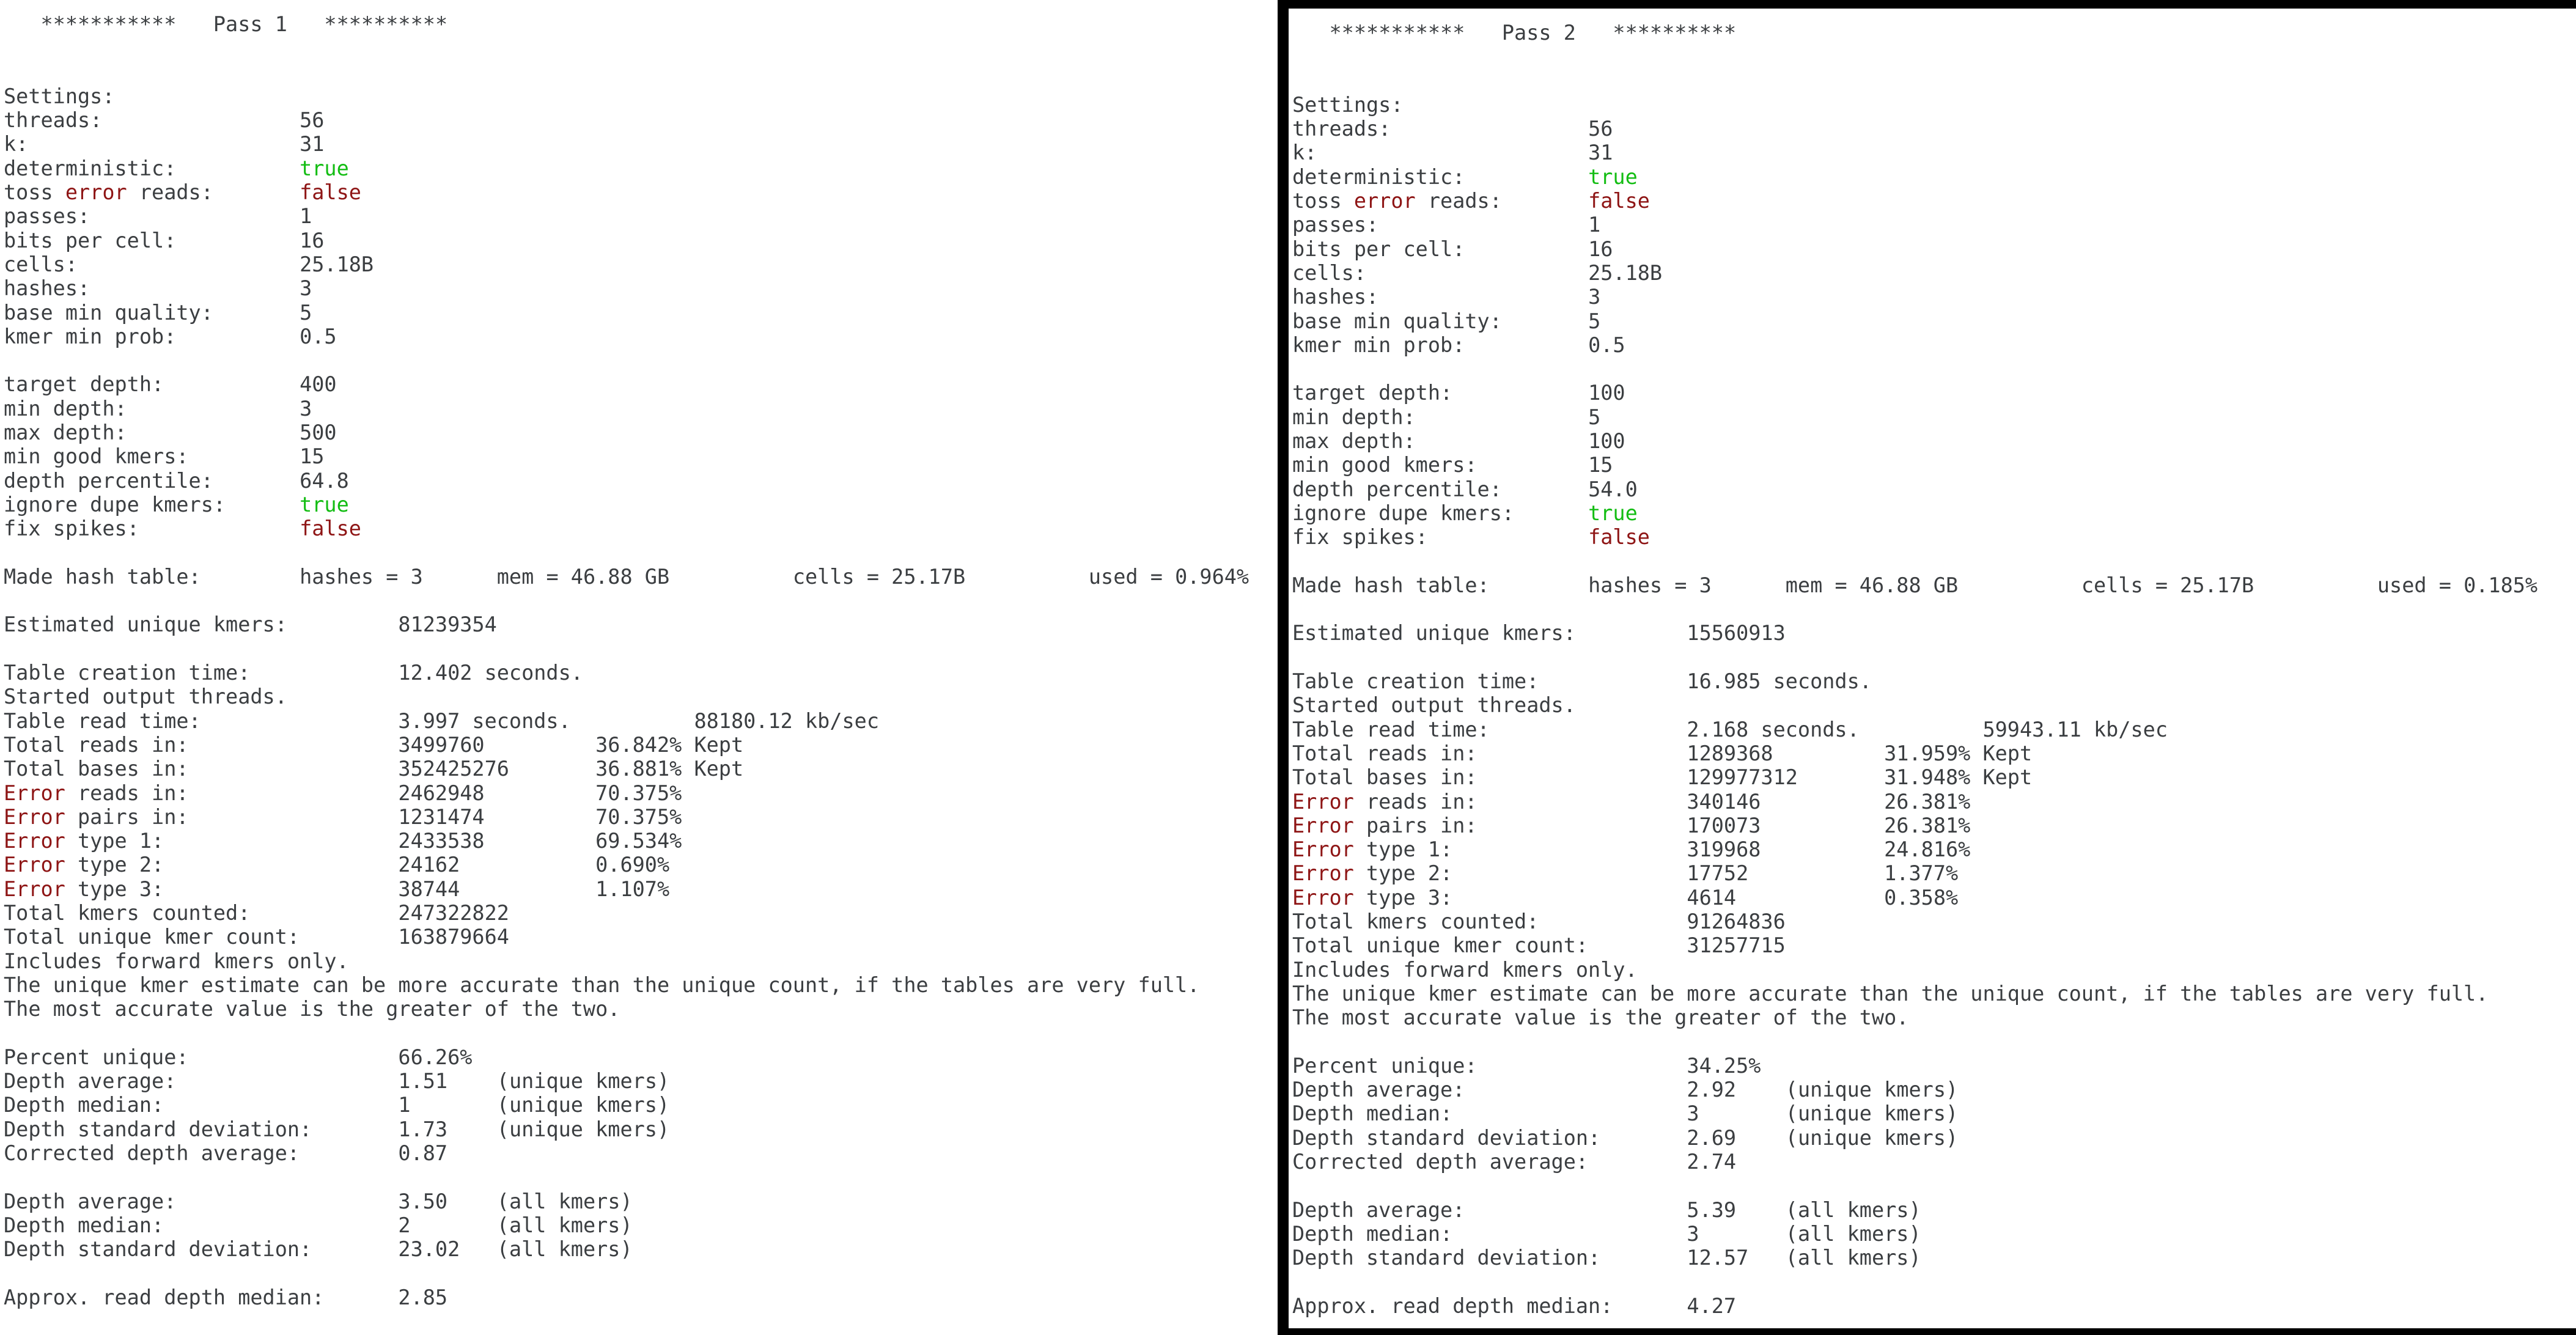 The height and width of the screenshot is (1335, 2576). Describe the element at coordinates (127, 793) in the screenshot. I see `terminal-text: reads in:` at that location.